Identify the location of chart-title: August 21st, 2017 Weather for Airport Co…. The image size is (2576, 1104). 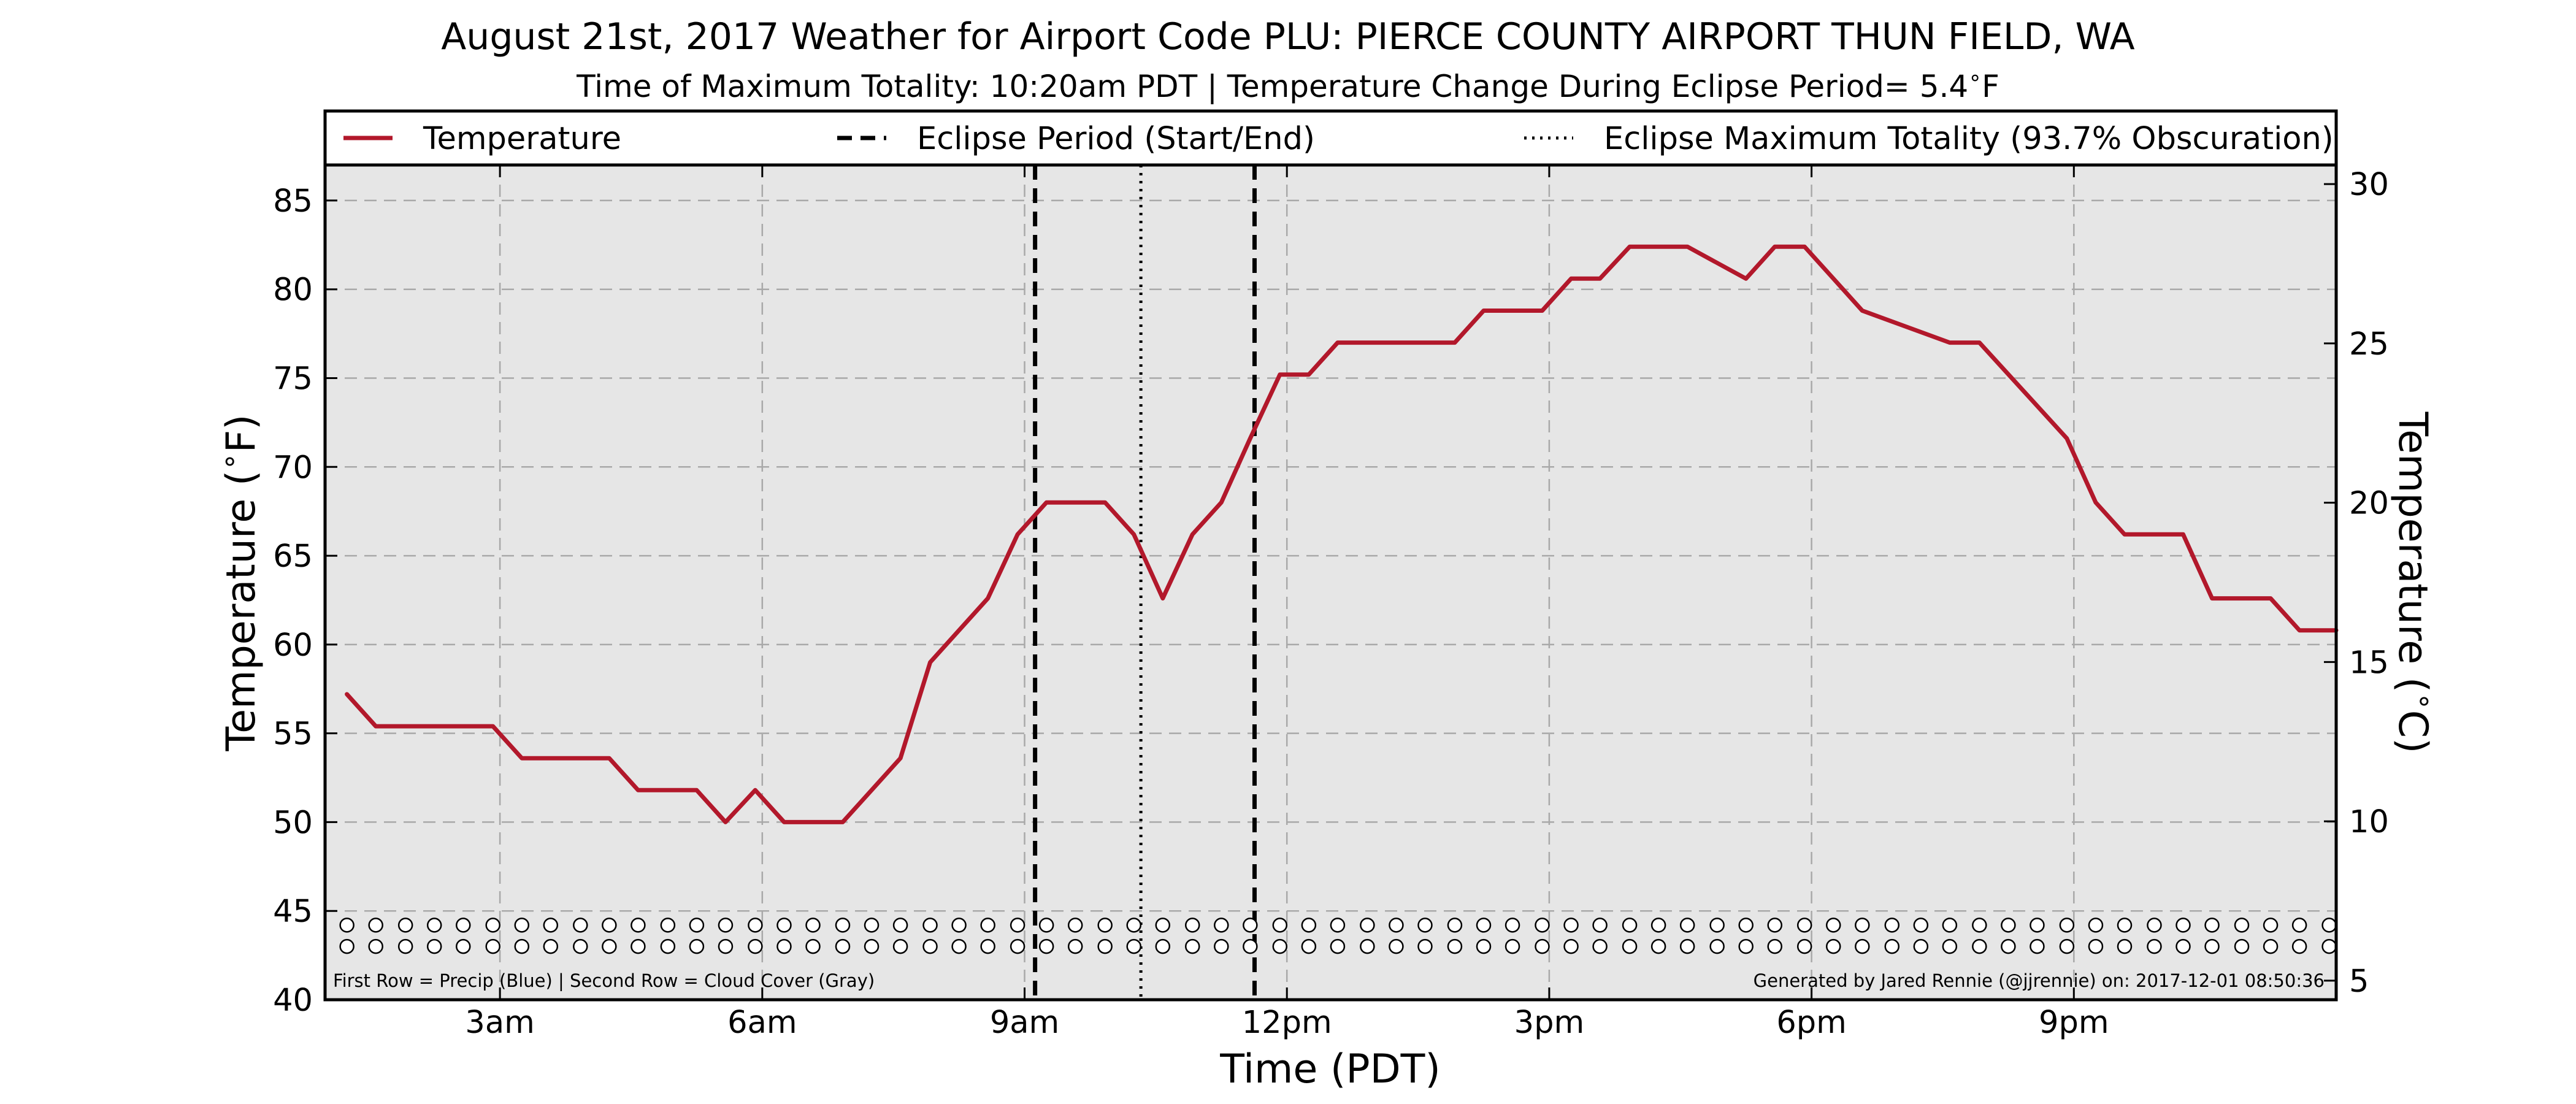
(1287, 36).